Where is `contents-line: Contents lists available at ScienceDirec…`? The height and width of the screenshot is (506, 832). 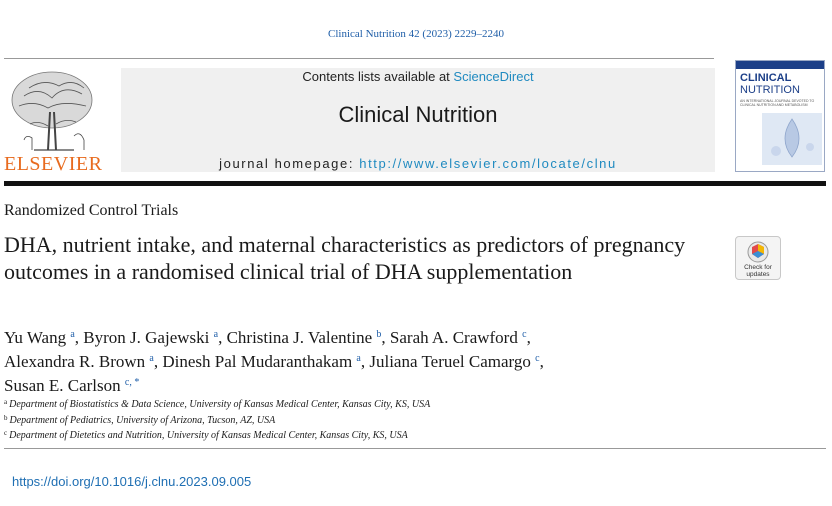
contents-line: Contents lists available at ScienceDirec… is located at coordinates (418, 76).